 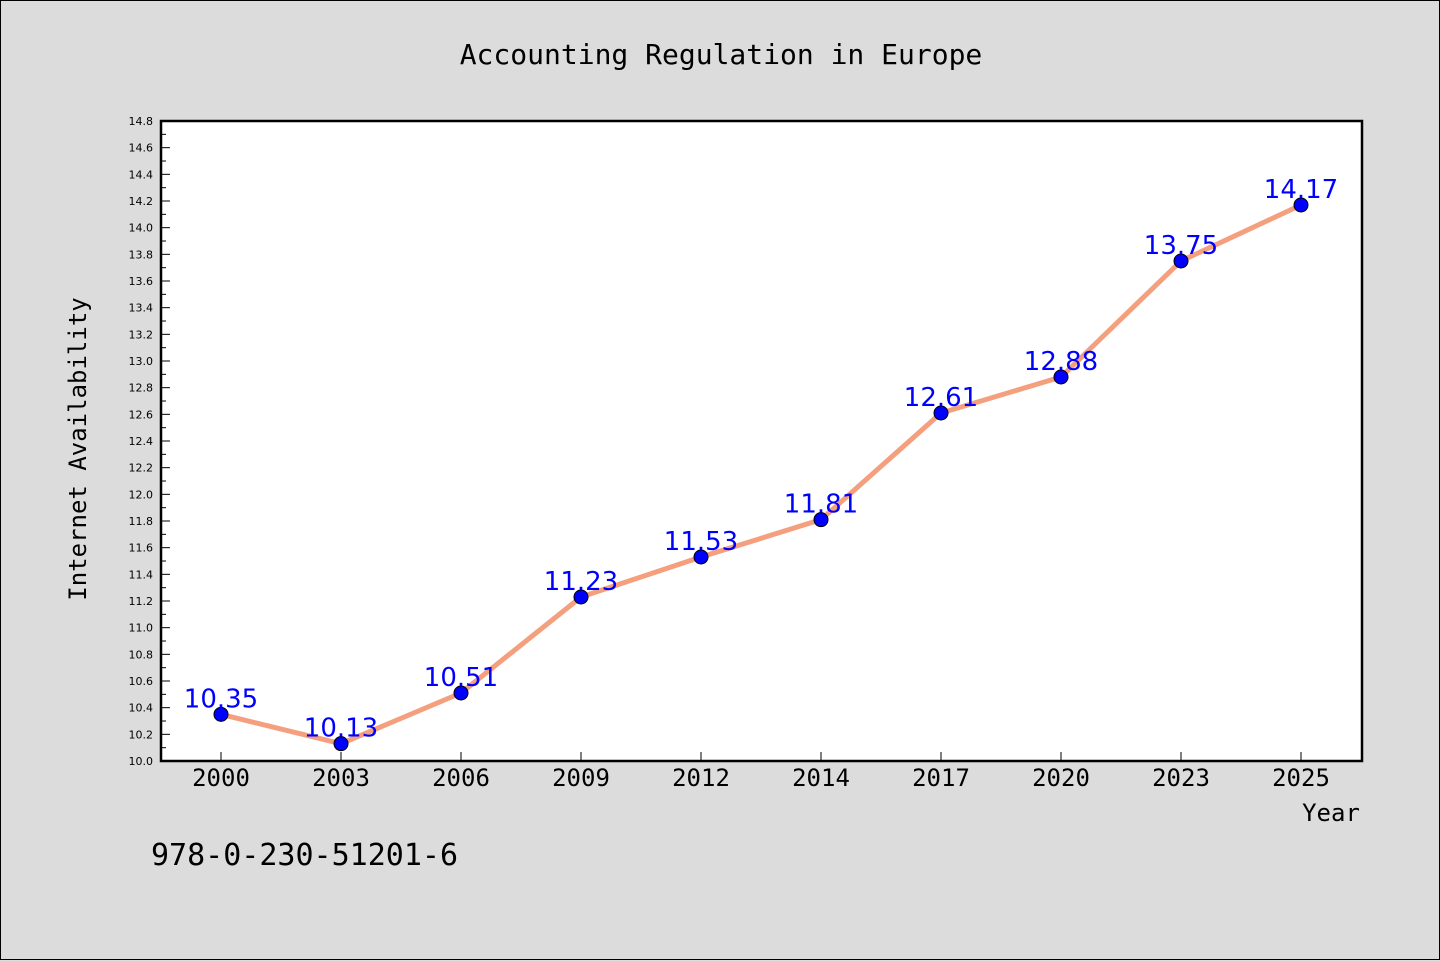 What do you see at coordinates (141, 334) in the screenshot?
I see `y-tick-label: 13.2` at bounding box center [141, 334].